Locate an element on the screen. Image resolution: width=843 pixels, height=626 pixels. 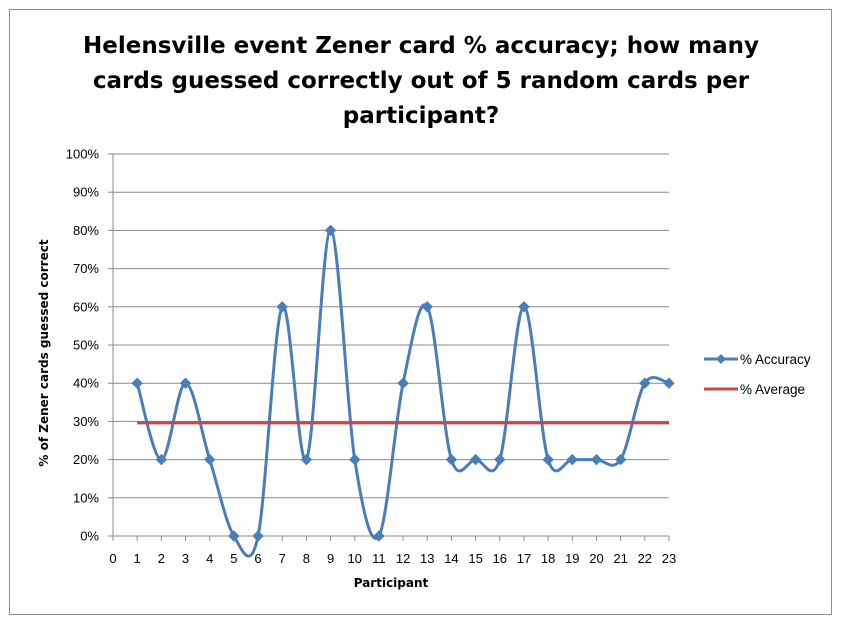
x-tick-label: 4 is located at coordinates (209, 558).